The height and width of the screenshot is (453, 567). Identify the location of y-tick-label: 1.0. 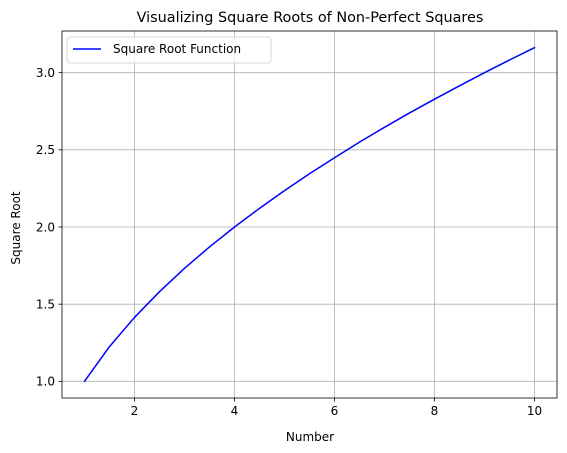
(45, 382).